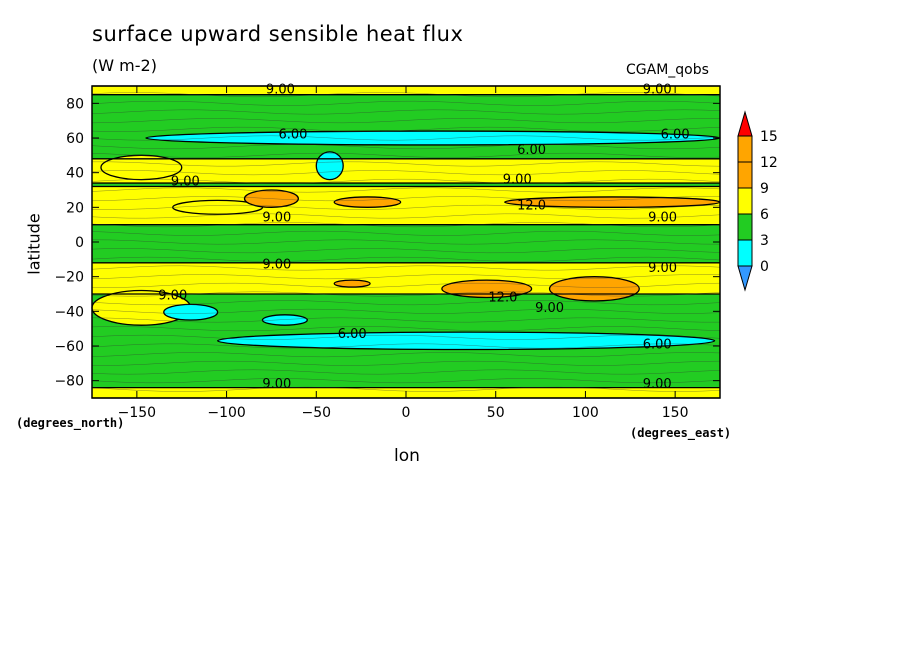  I want to click on y-tick-label: −20, so click(69, 278).